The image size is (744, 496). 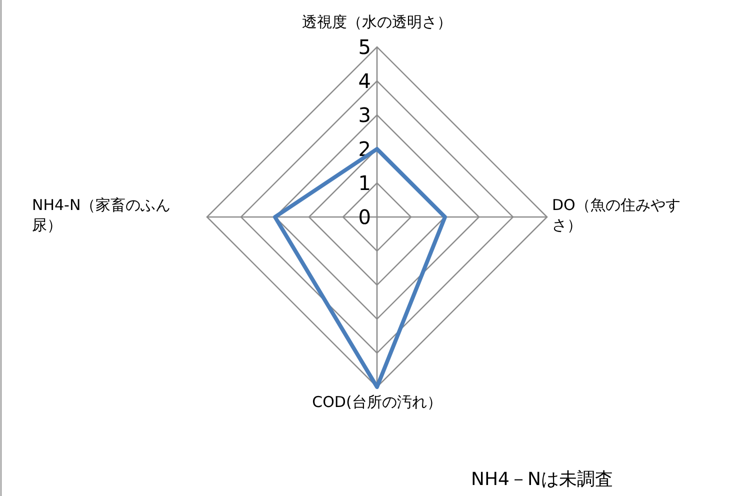 I want to click on y-tick-label: 0, so click(x=364, y=217).